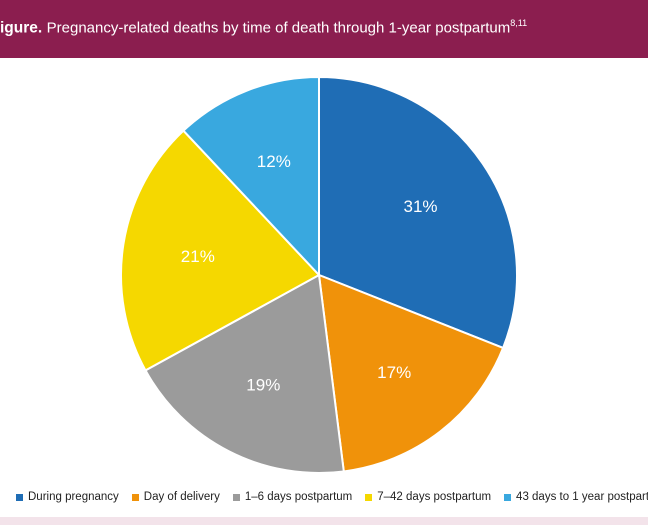 This screenshot has width=648, height=525. I want to click on pie-slice-label-1: 17%, so click(394, 372).